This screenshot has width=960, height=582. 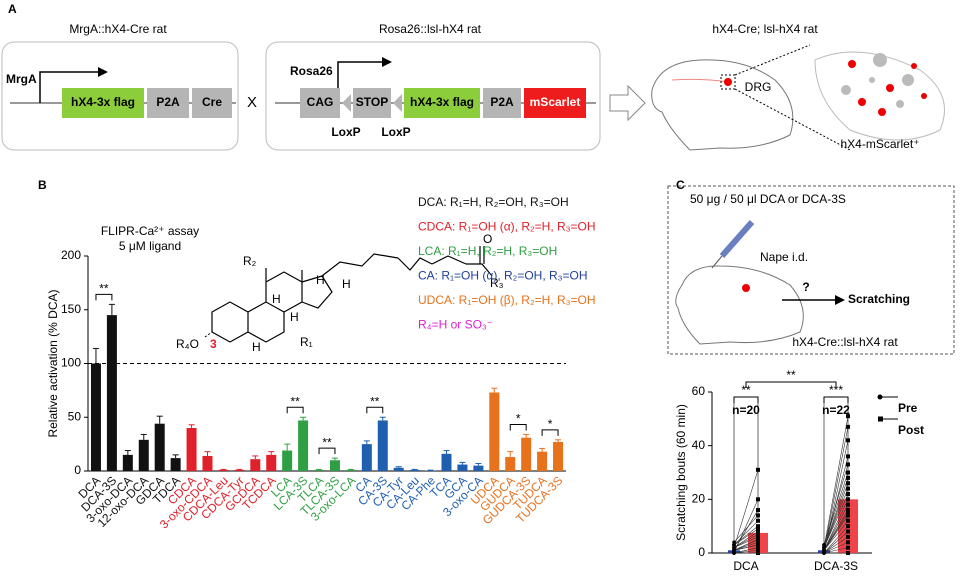 What do you see at coordinates (768, 199) in the screenshot?
I see `dose: 50 μg / 50 μl DCA or DCA-3S` at bounding box center [768, 199].